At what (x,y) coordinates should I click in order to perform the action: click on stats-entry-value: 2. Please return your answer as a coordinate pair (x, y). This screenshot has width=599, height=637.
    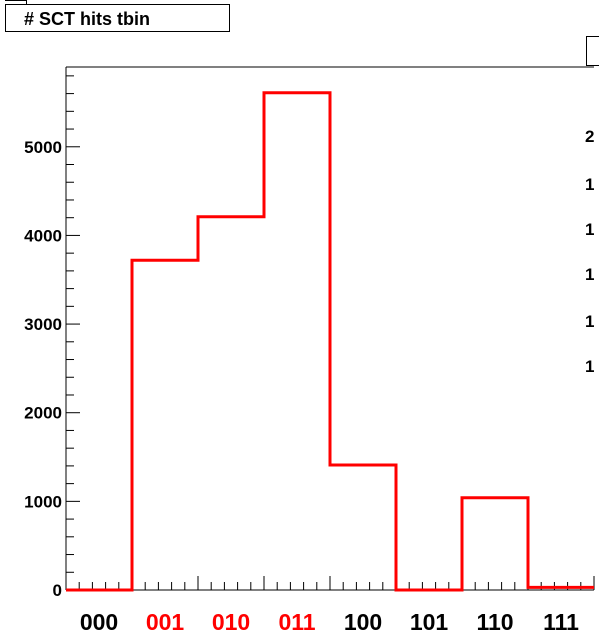
    Looking at the image, I should click on (589, 136).